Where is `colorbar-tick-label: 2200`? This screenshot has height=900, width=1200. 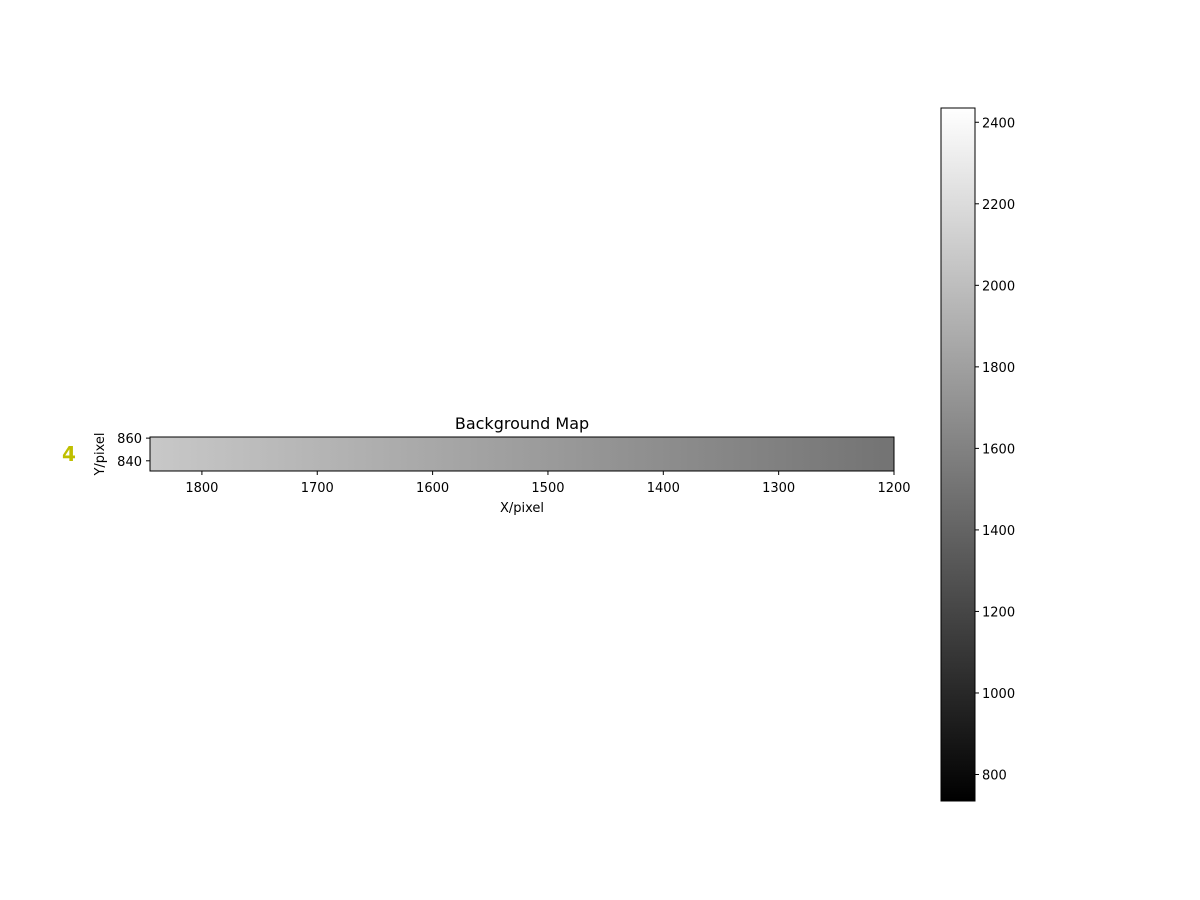 colorbar-tick-label: 2200 is located at coordinates (998, 205).